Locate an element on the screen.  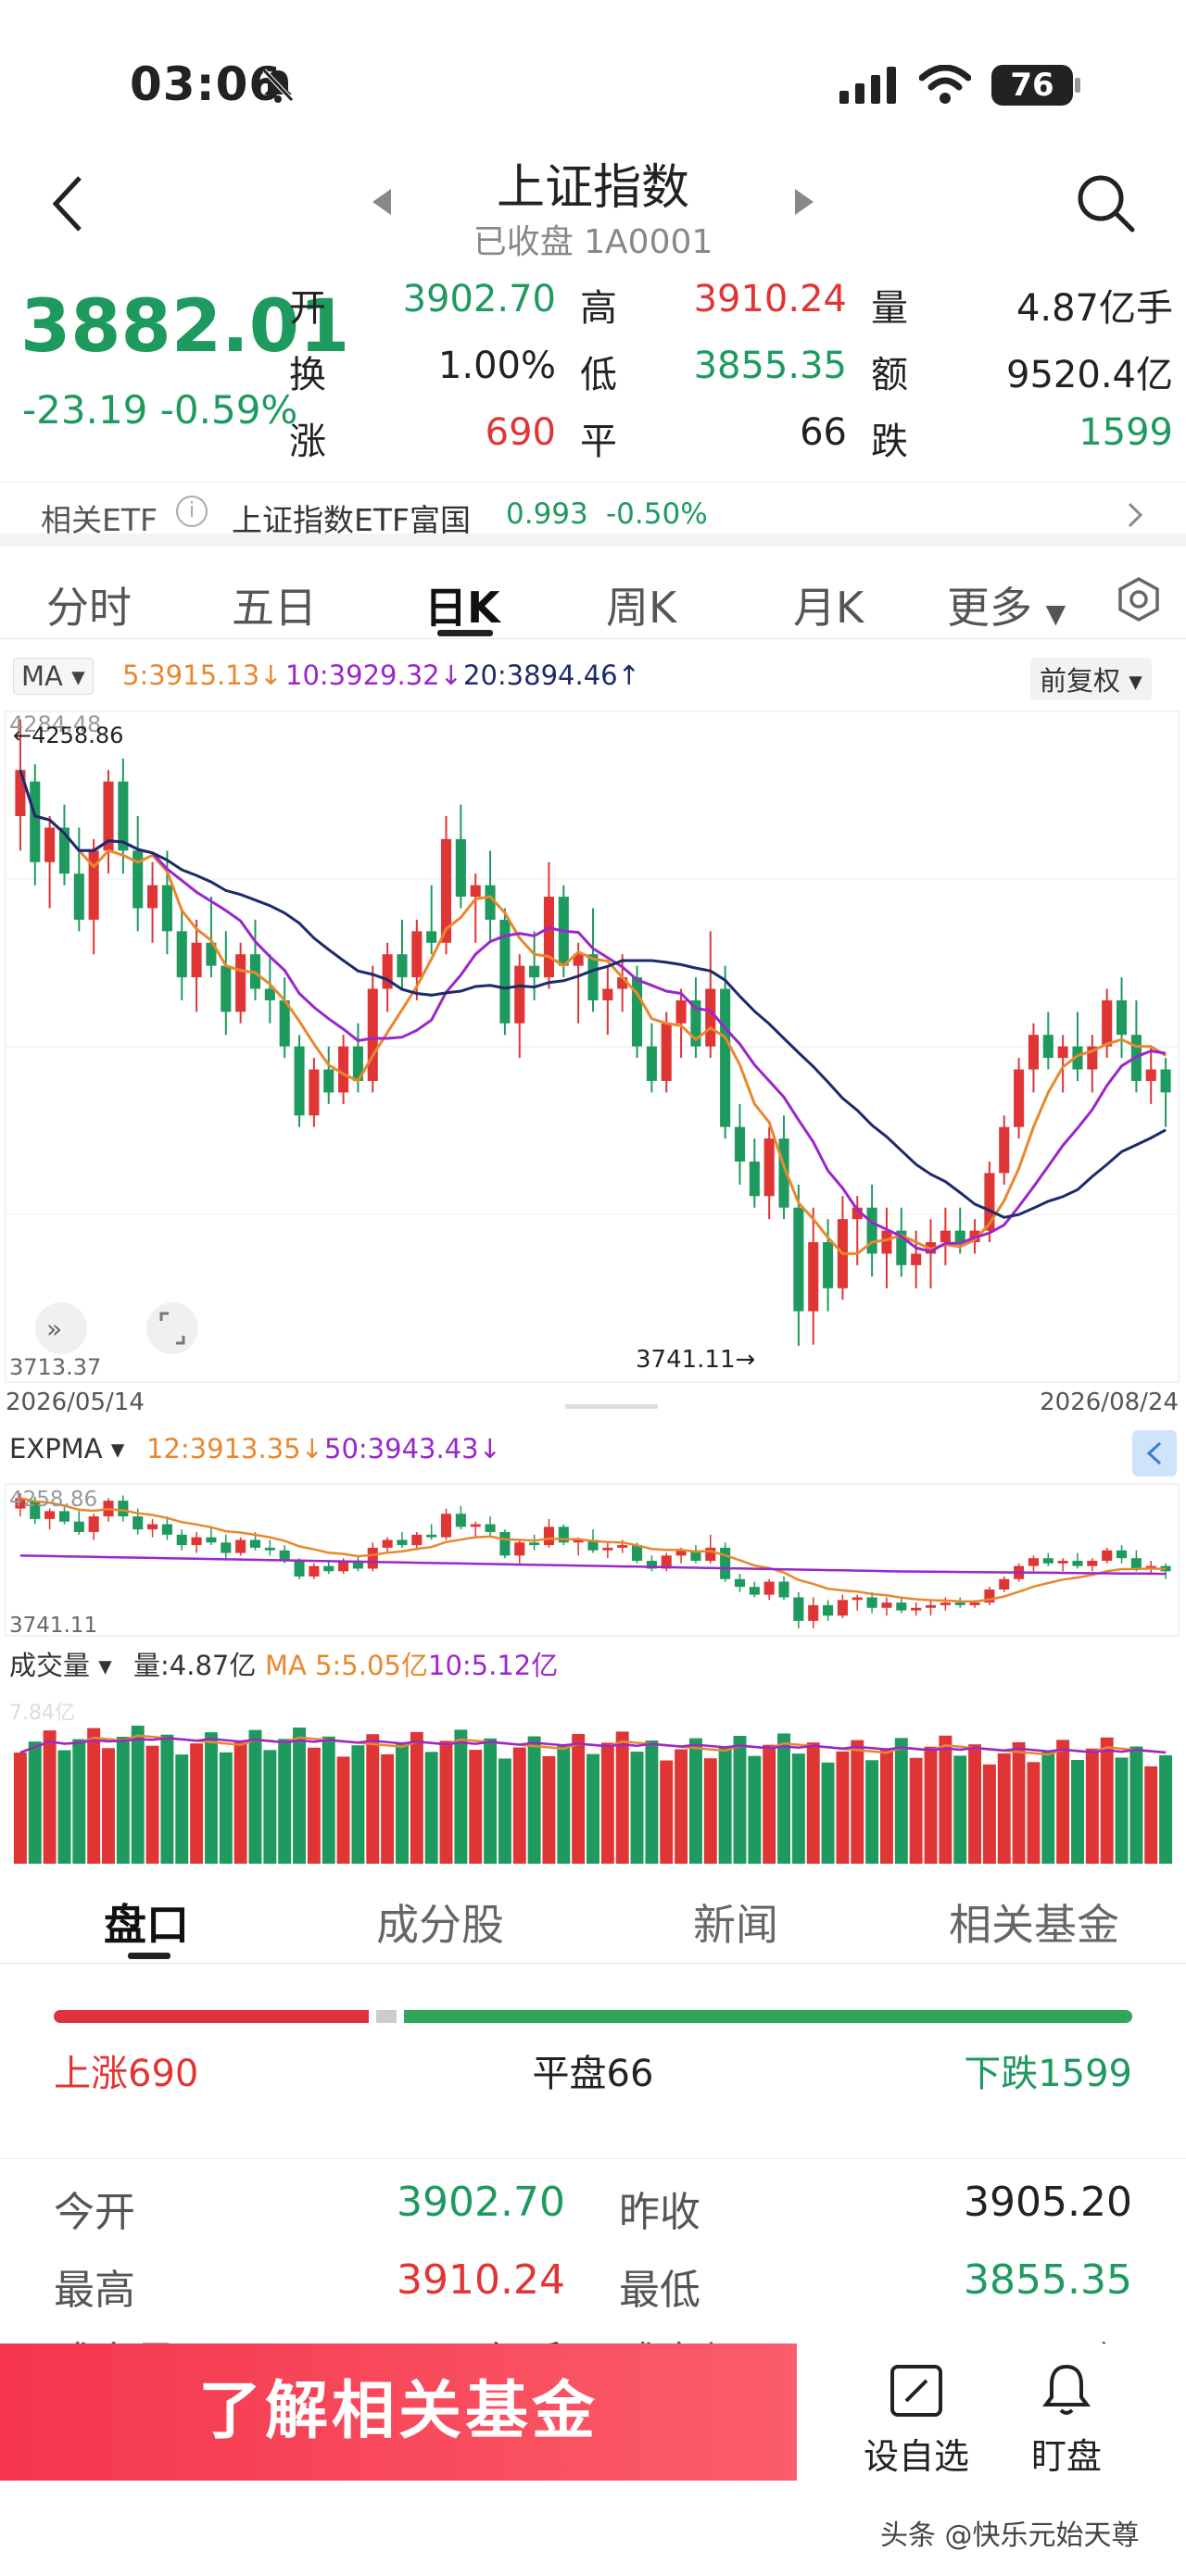
tab-weekly-k: 周K is located at coordinates (641, 608).